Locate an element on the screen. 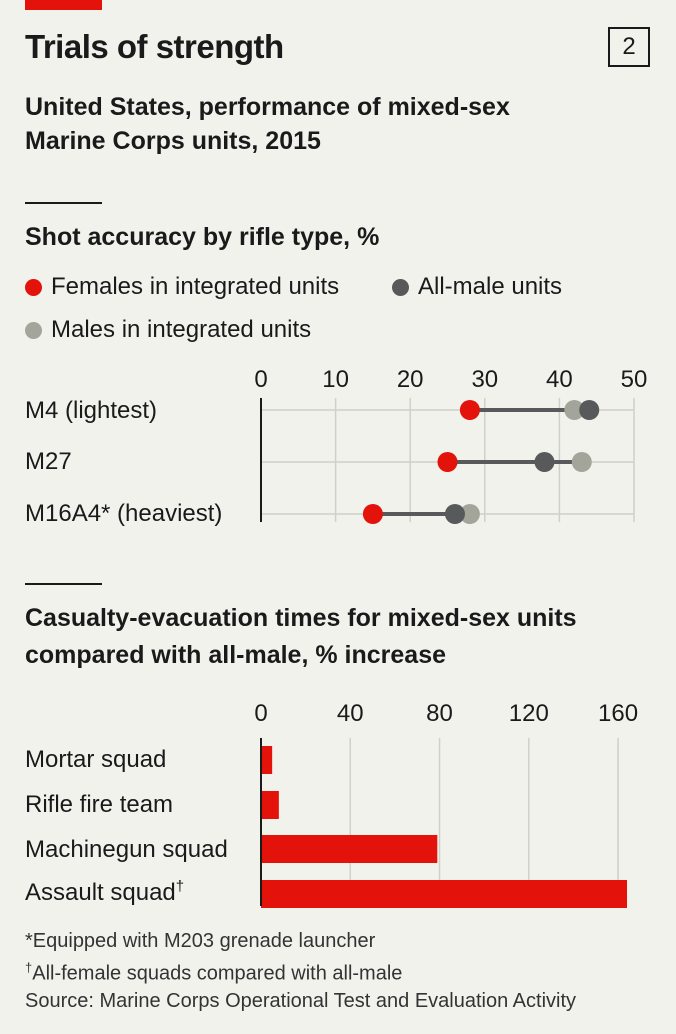  evac-row-label-text: Assault squad is located at coordinates (100, 892).